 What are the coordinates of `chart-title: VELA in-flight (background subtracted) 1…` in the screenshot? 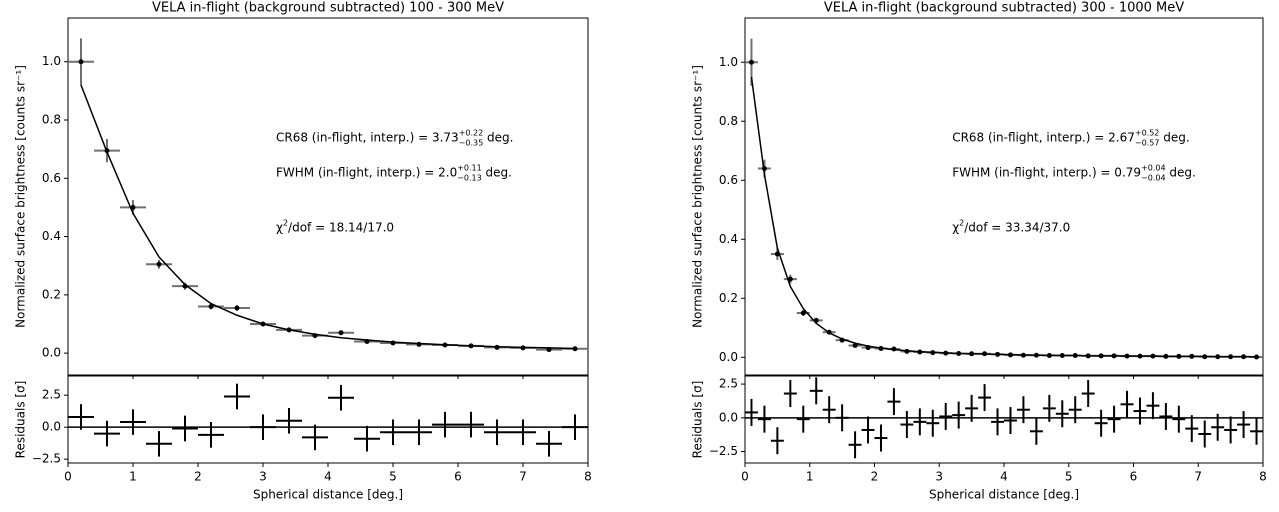 It's located at (328, 8).